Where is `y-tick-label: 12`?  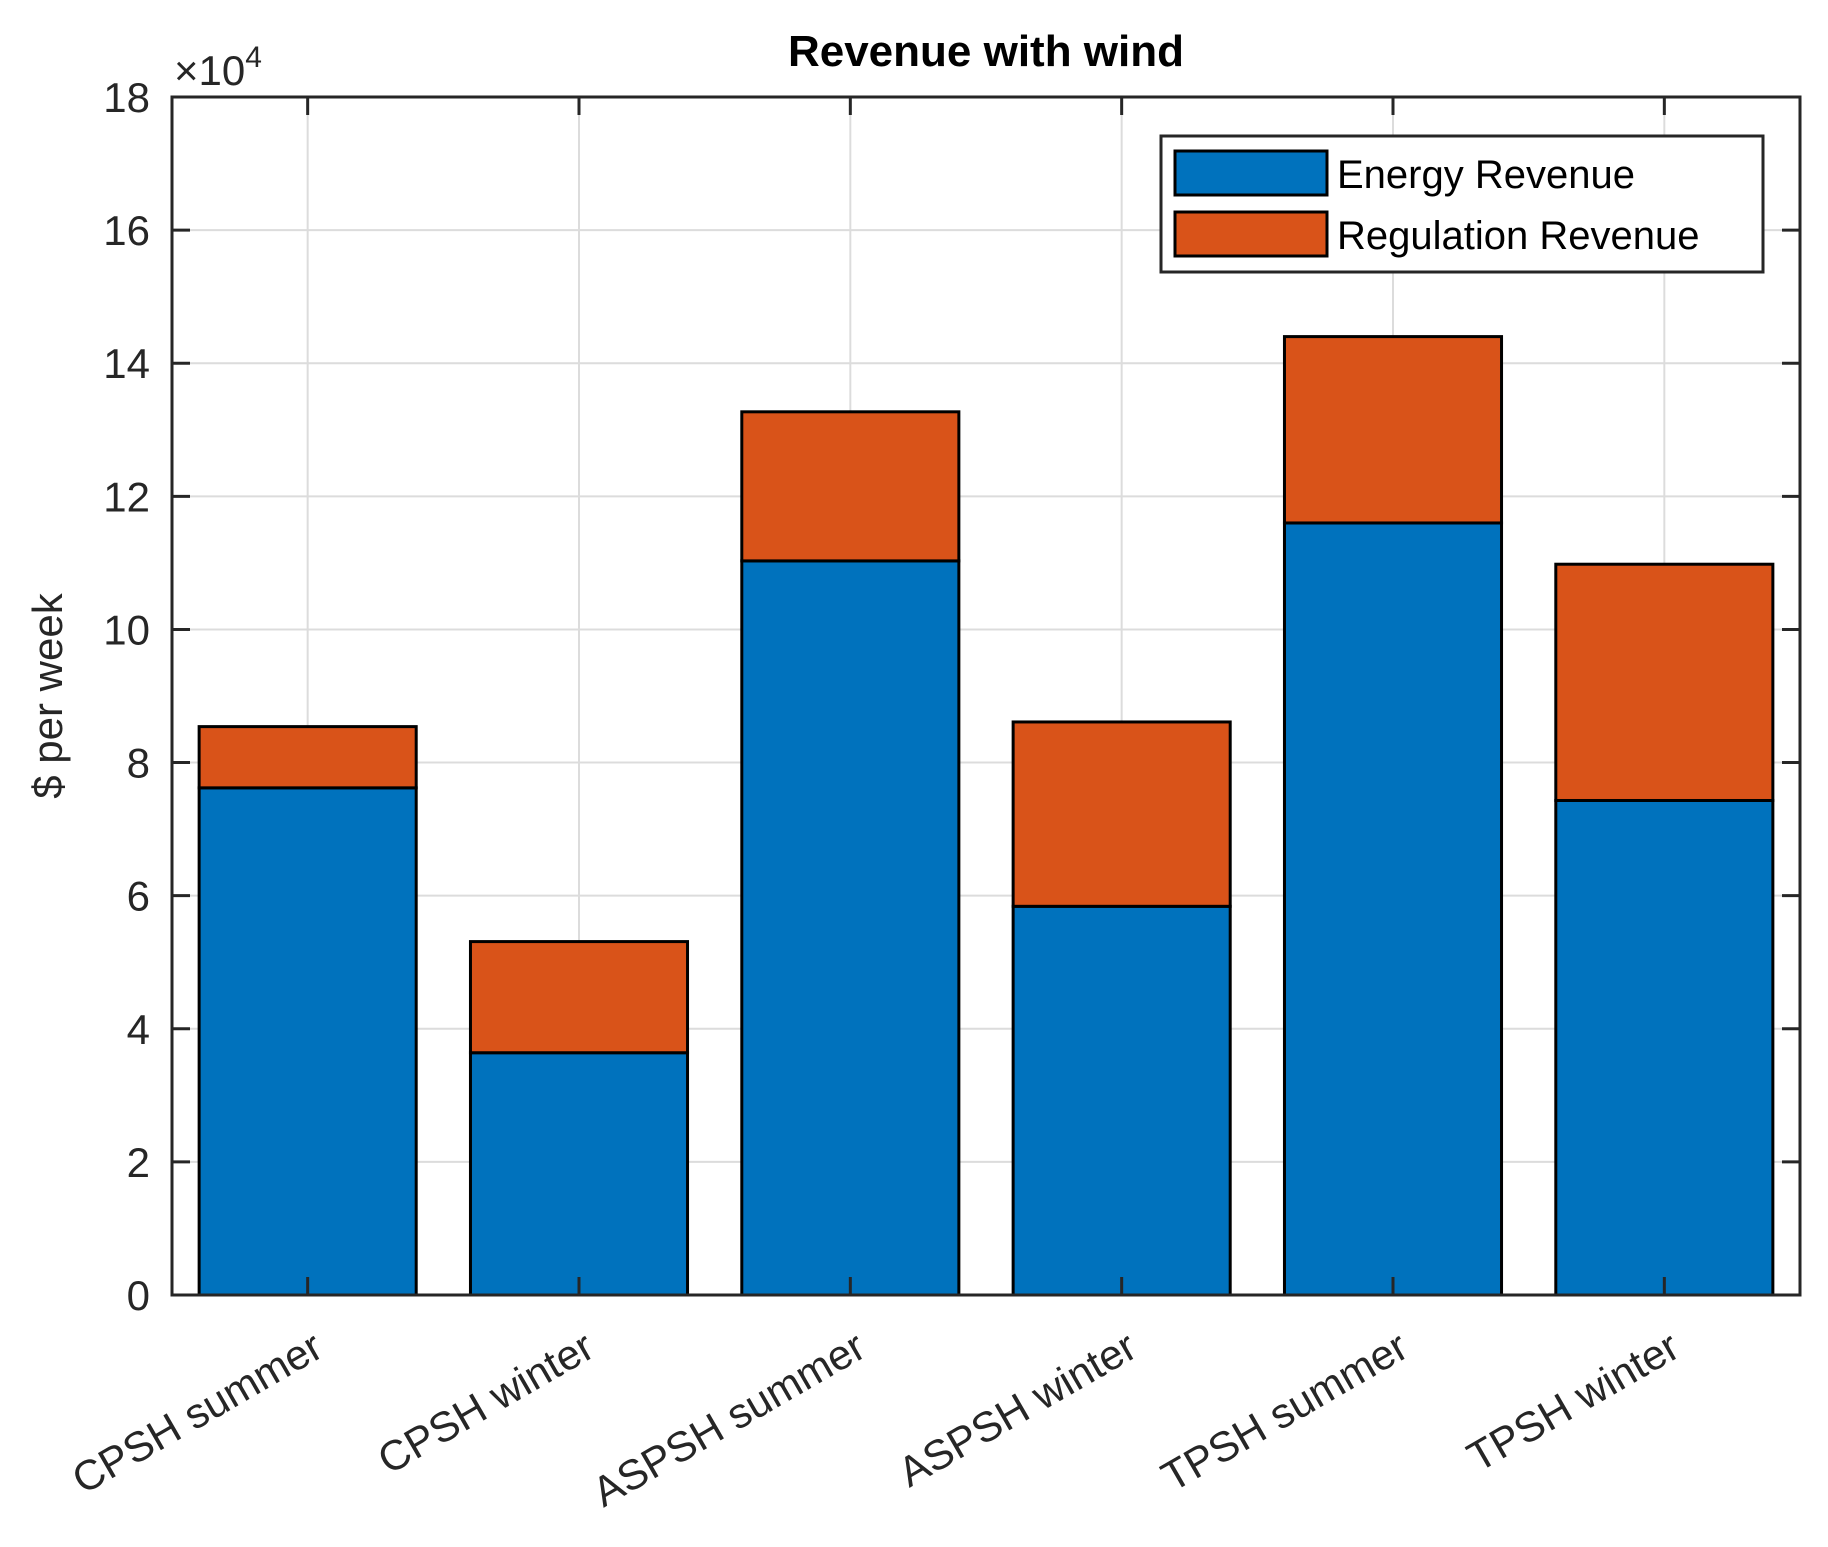
y-tick-label: 12 is located at coordinates (126, 496).